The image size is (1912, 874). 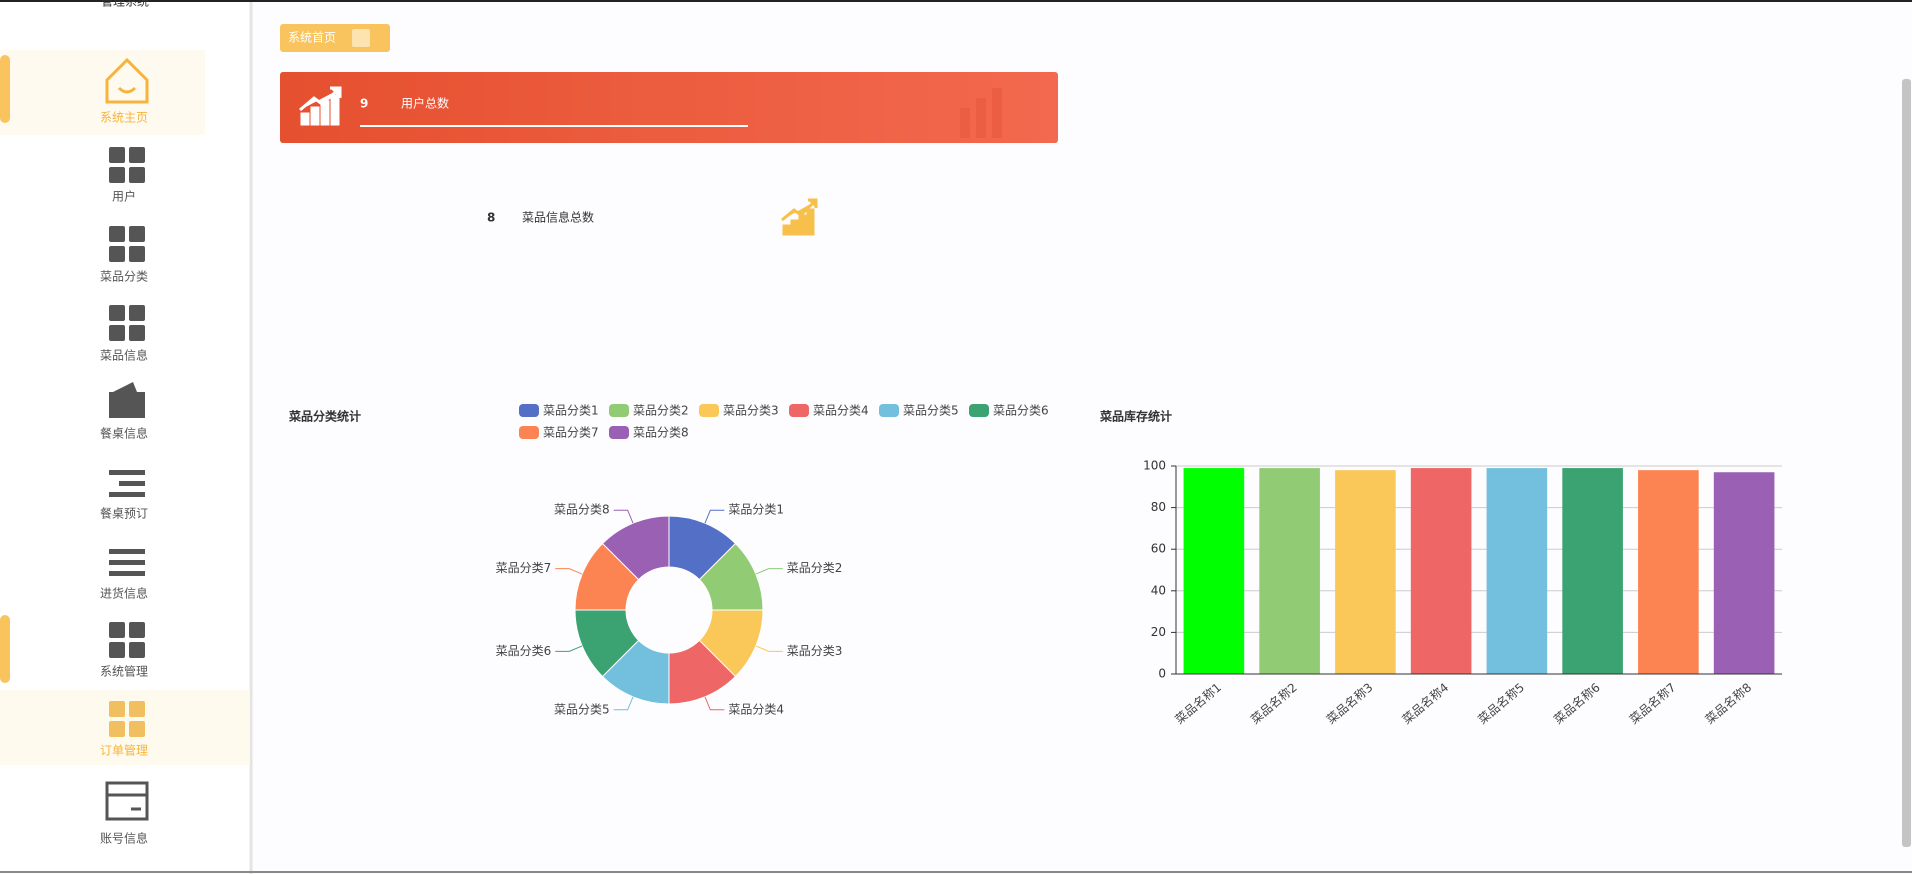 I want to click on slice-label: 菜品分类4, so click(x=756, y=709).